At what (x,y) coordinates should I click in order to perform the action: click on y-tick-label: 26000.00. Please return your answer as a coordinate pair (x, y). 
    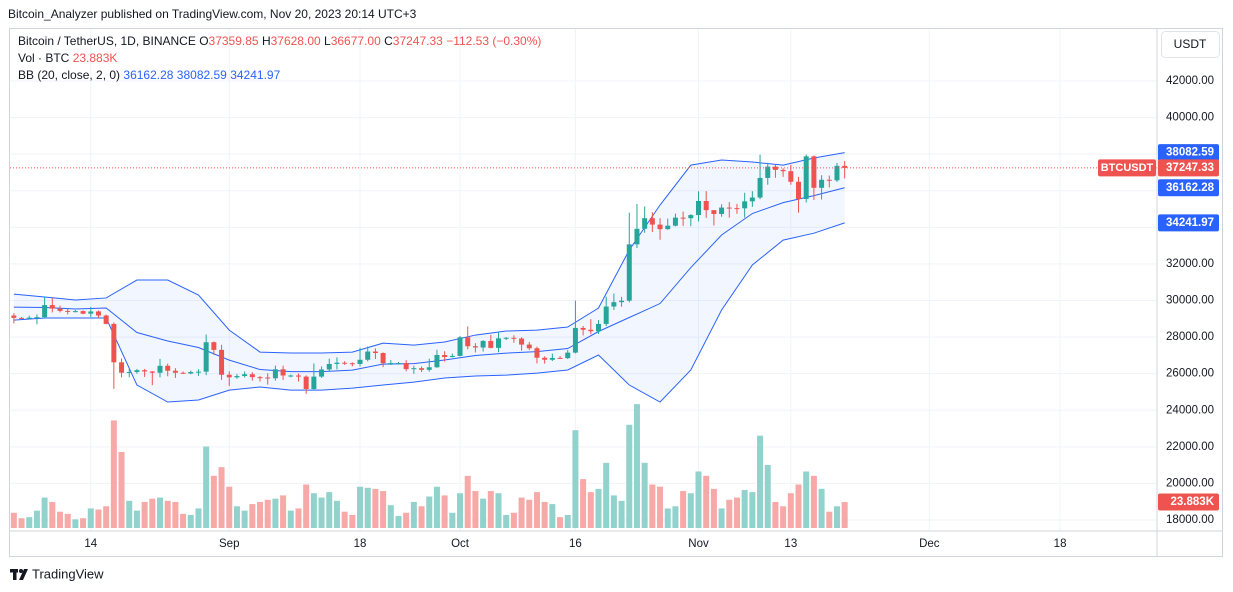
    Looking at the image, I should click on (1190, 374).